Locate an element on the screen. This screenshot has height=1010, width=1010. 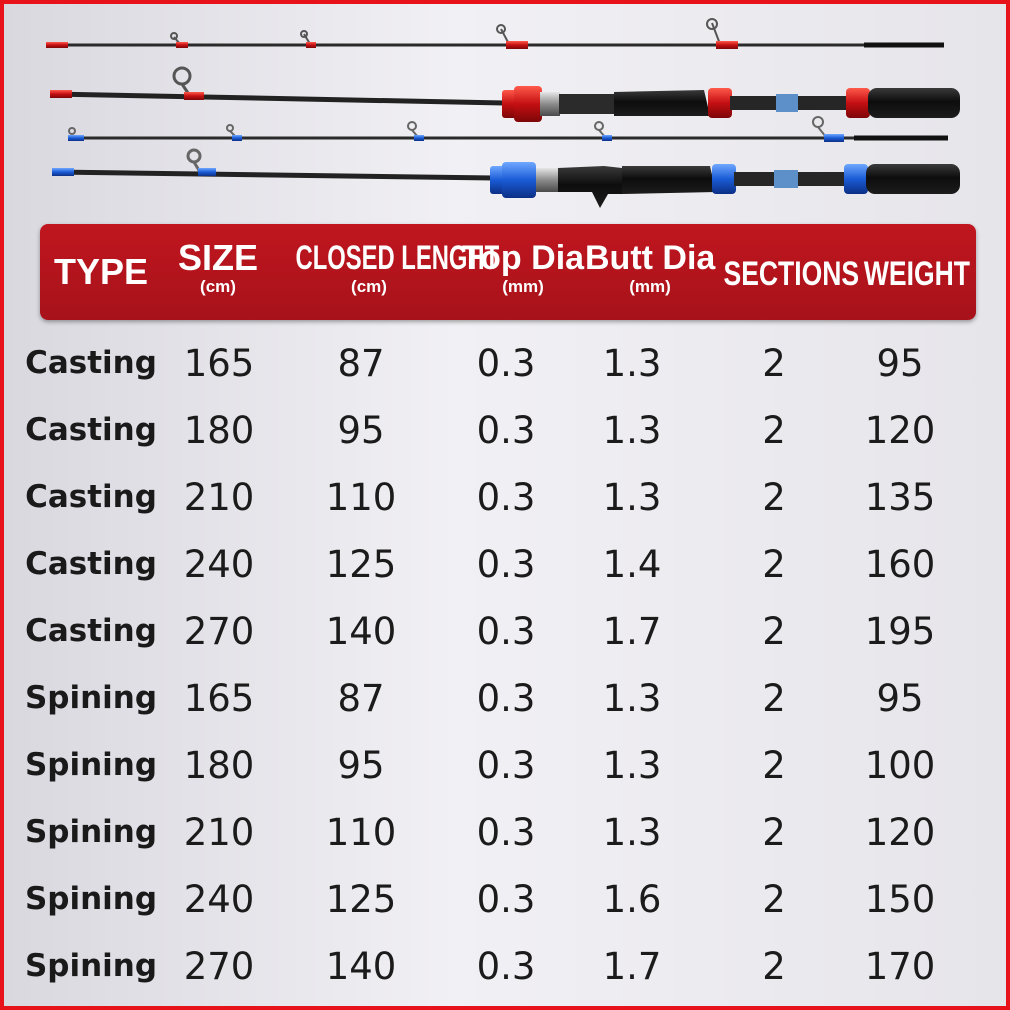
header-top-dia: Top Dia (mm) is located at coordinates (523, 272).